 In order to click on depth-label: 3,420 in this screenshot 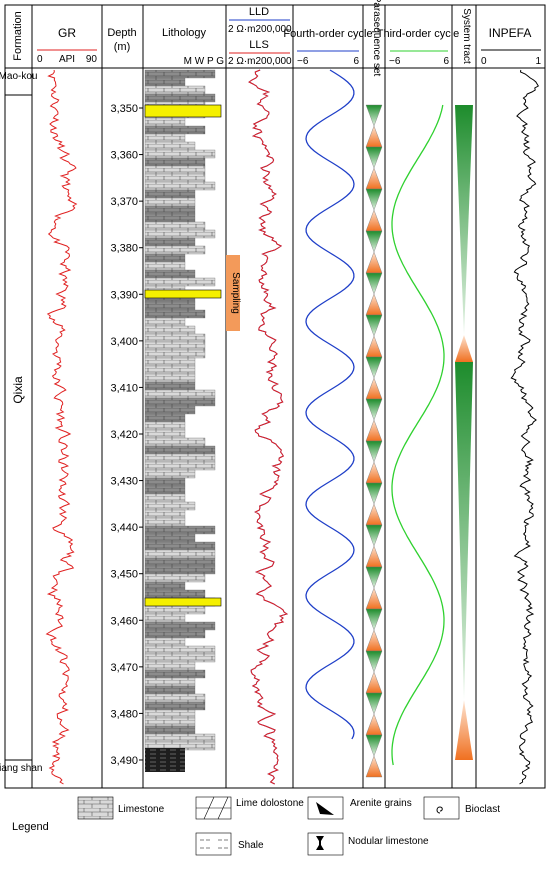, I will do `click(124, 435)`.